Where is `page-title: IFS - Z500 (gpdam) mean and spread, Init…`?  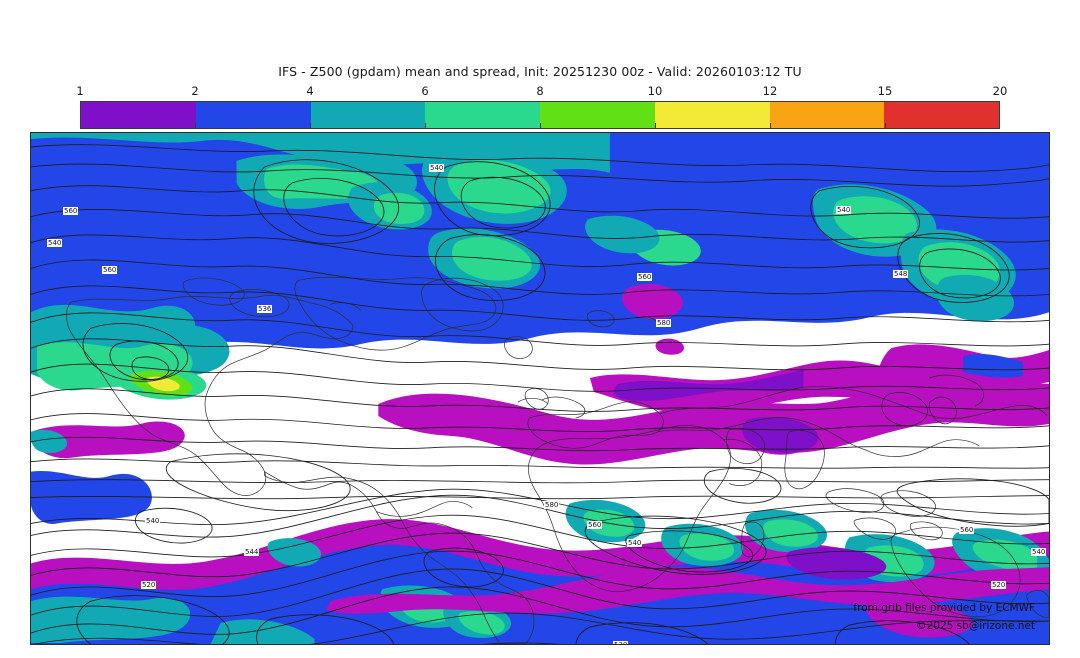 page-title: IFS - Z500 (gpdam) mean and spread, Init… is located at coordinates (540, 71).